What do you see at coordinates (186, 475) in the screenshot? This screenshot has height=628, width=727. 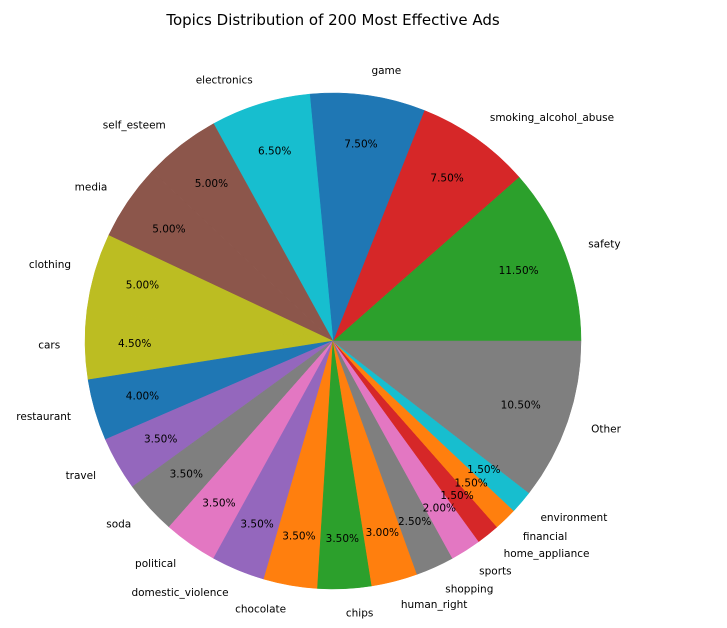 I see `percent-label-soda: 3.50%` at bounding box center [186, 475].